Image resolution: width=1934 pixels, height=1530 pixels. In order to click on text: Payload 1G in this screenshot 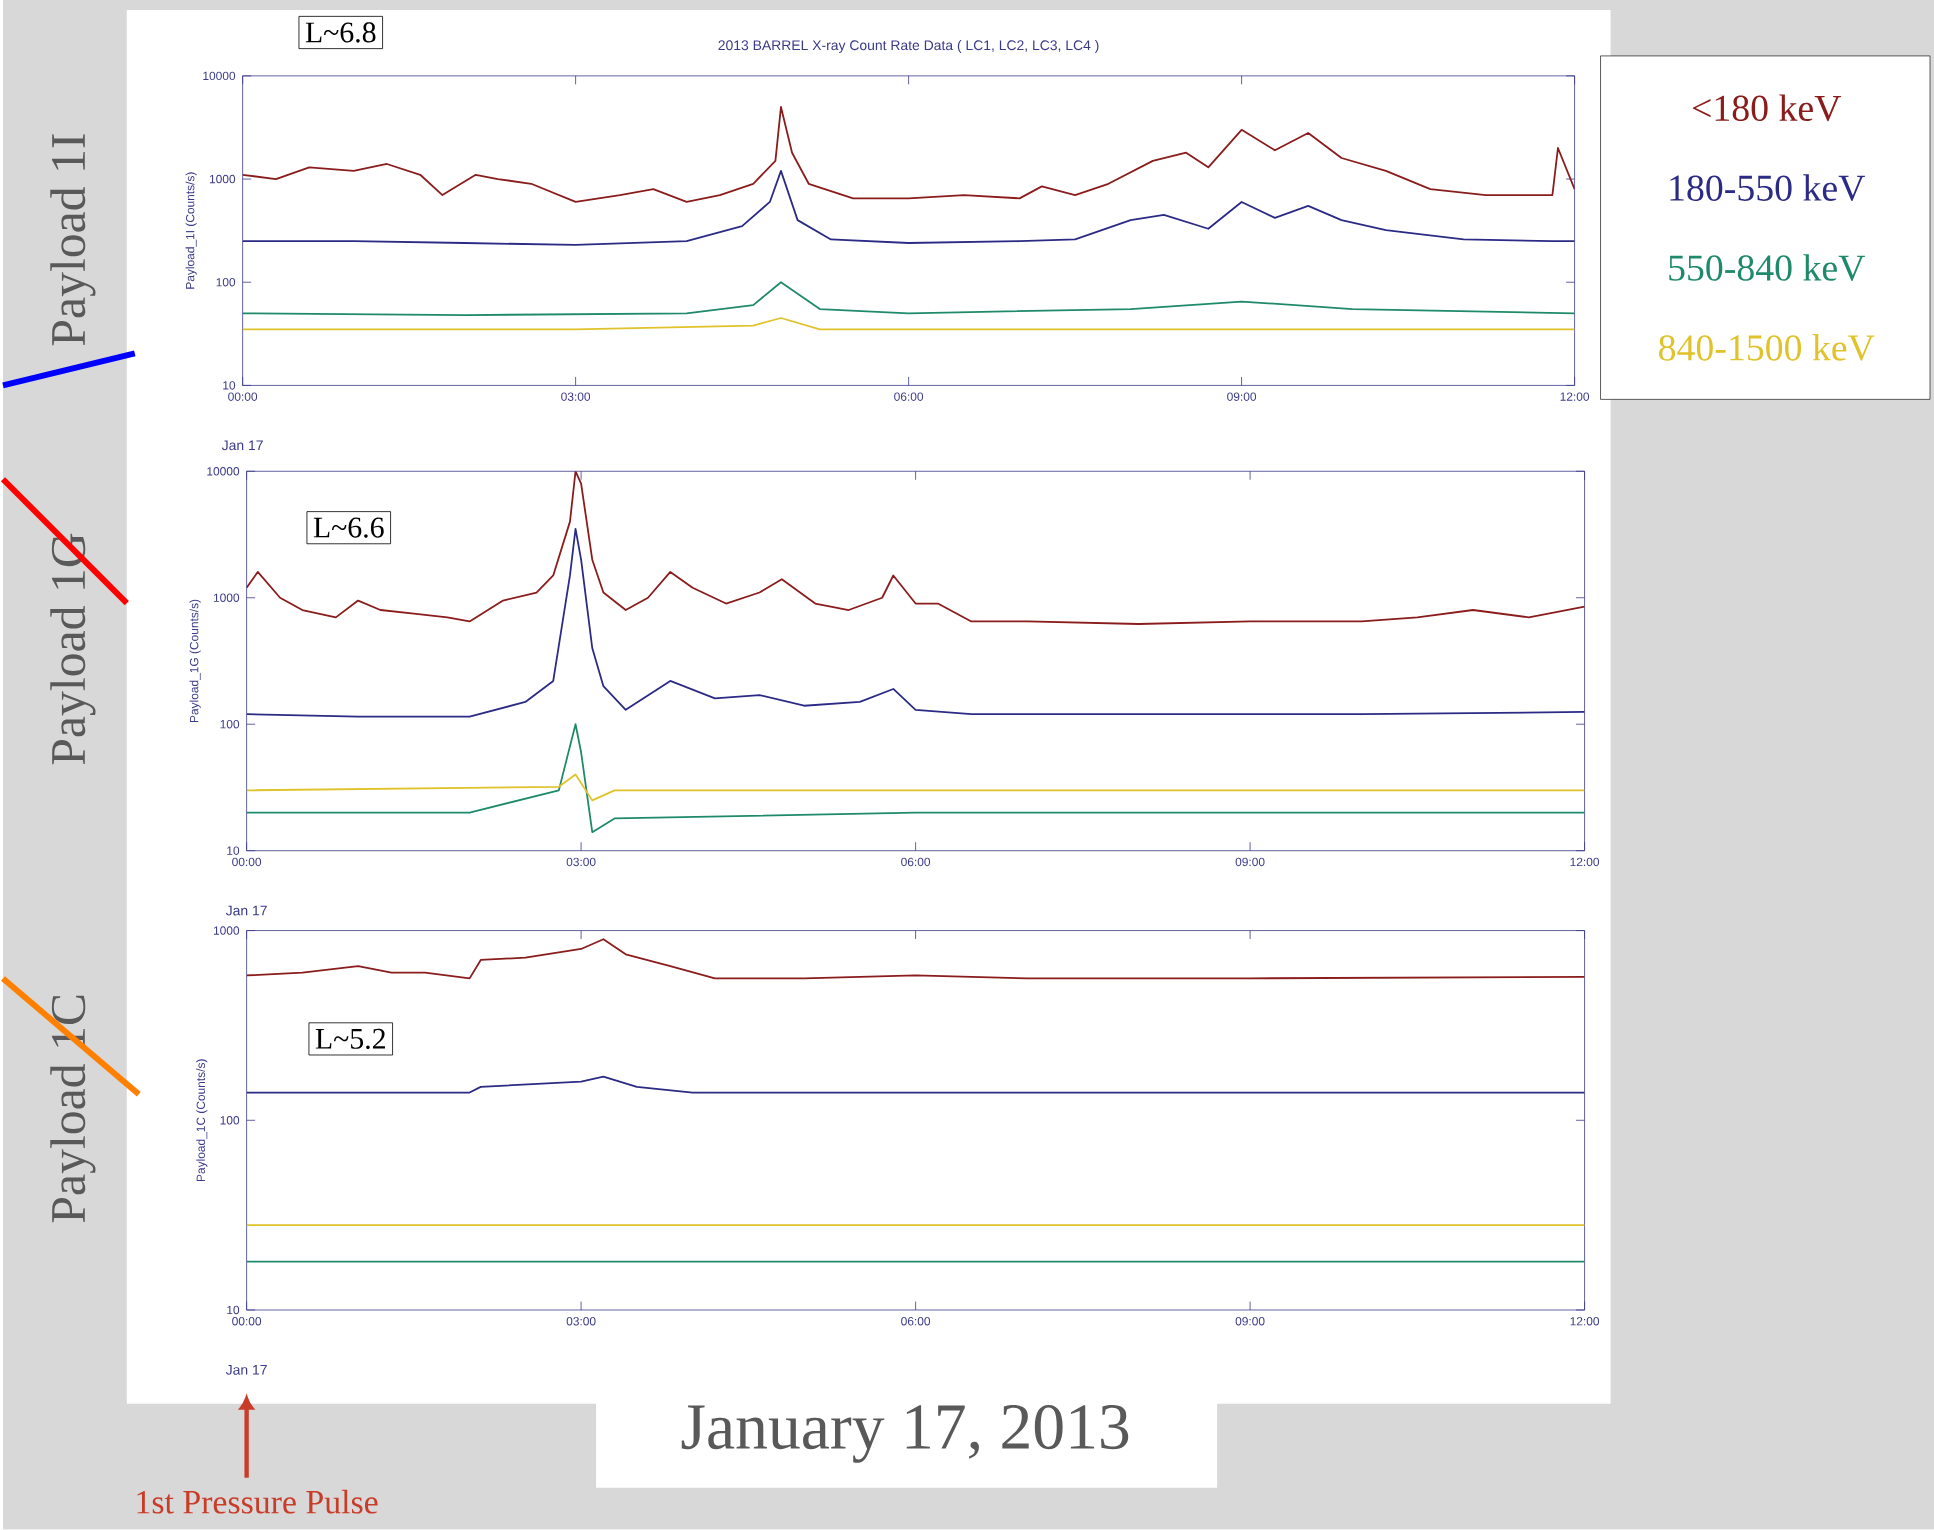, I will do `click(73, 649)`.